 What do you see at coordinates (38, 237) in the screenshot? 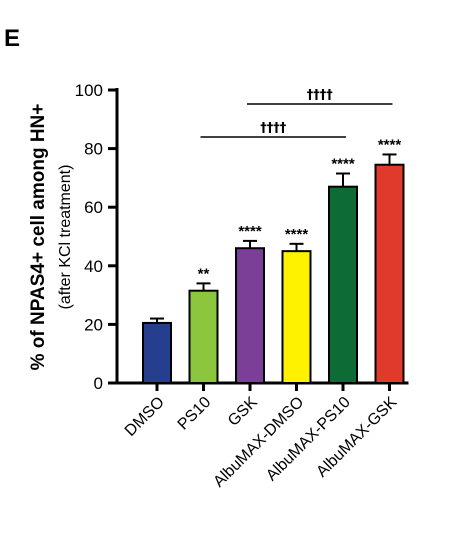
I see `y-axis-label: % of NPAS4+ cell among HN+` at bounding box center [38, 237].